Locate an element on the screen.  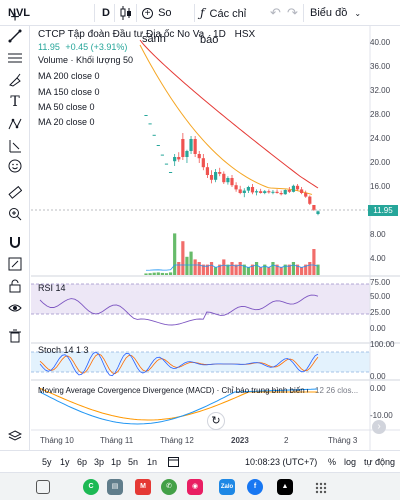
legend-ma50: MA 50 close 0 is located at coordinates (66, 107).